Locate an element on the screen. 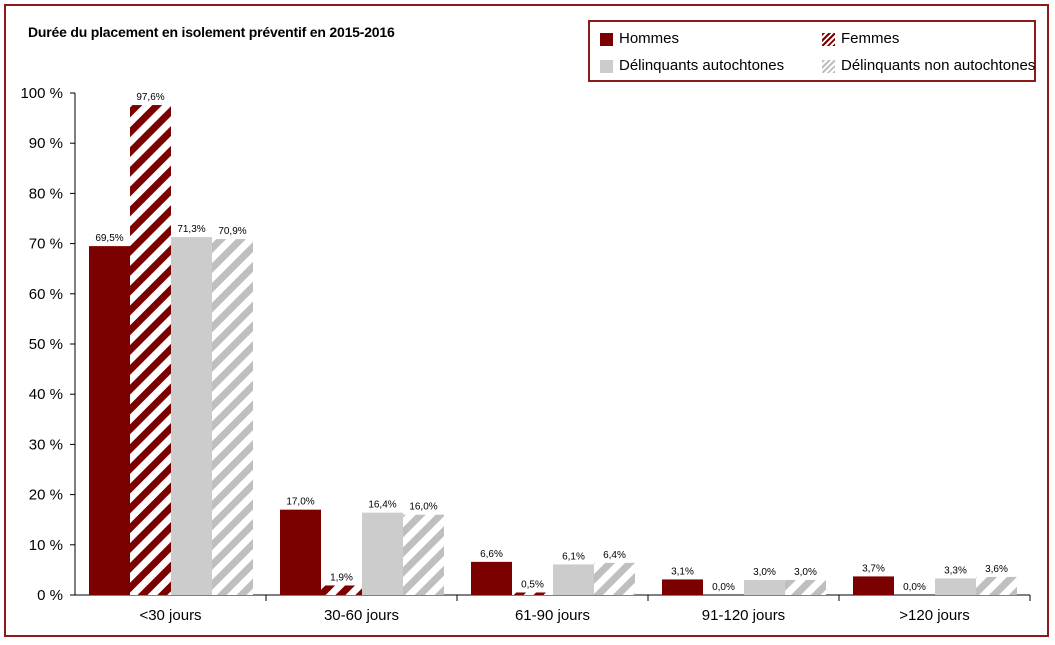  data-label: 3,7% is located at coordinates (873, 568).